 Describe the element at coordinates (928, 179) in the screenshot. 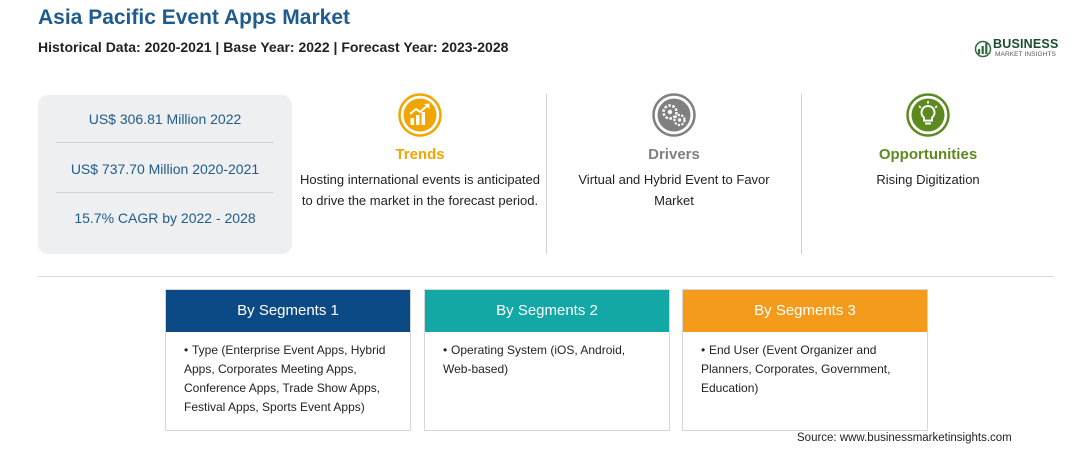

I see `opportunities-text: Rising Digitization` at that location.